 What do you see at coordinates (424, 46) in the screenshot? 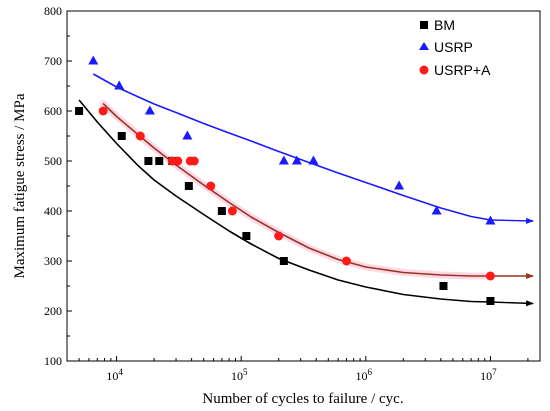
I see `legend-marker-usrp` at bounding box center [424, 46].